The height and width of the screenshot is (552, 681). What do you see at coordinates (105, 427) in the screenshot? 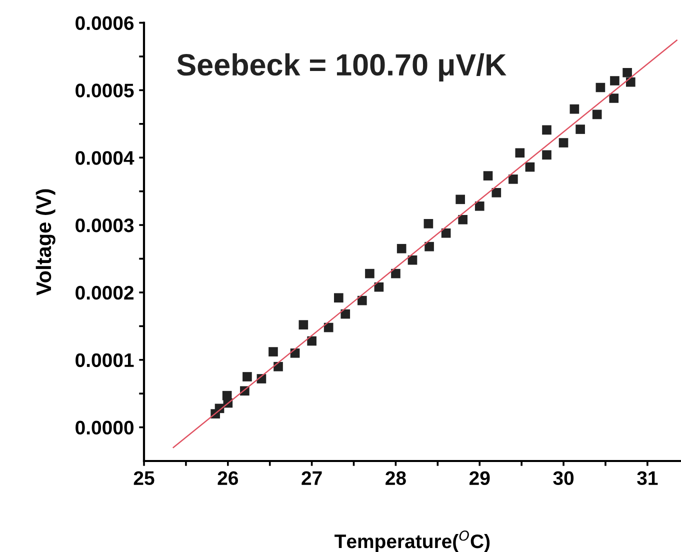
I see `y-tick-label: 0.0000` at bounding box center [105, 427].